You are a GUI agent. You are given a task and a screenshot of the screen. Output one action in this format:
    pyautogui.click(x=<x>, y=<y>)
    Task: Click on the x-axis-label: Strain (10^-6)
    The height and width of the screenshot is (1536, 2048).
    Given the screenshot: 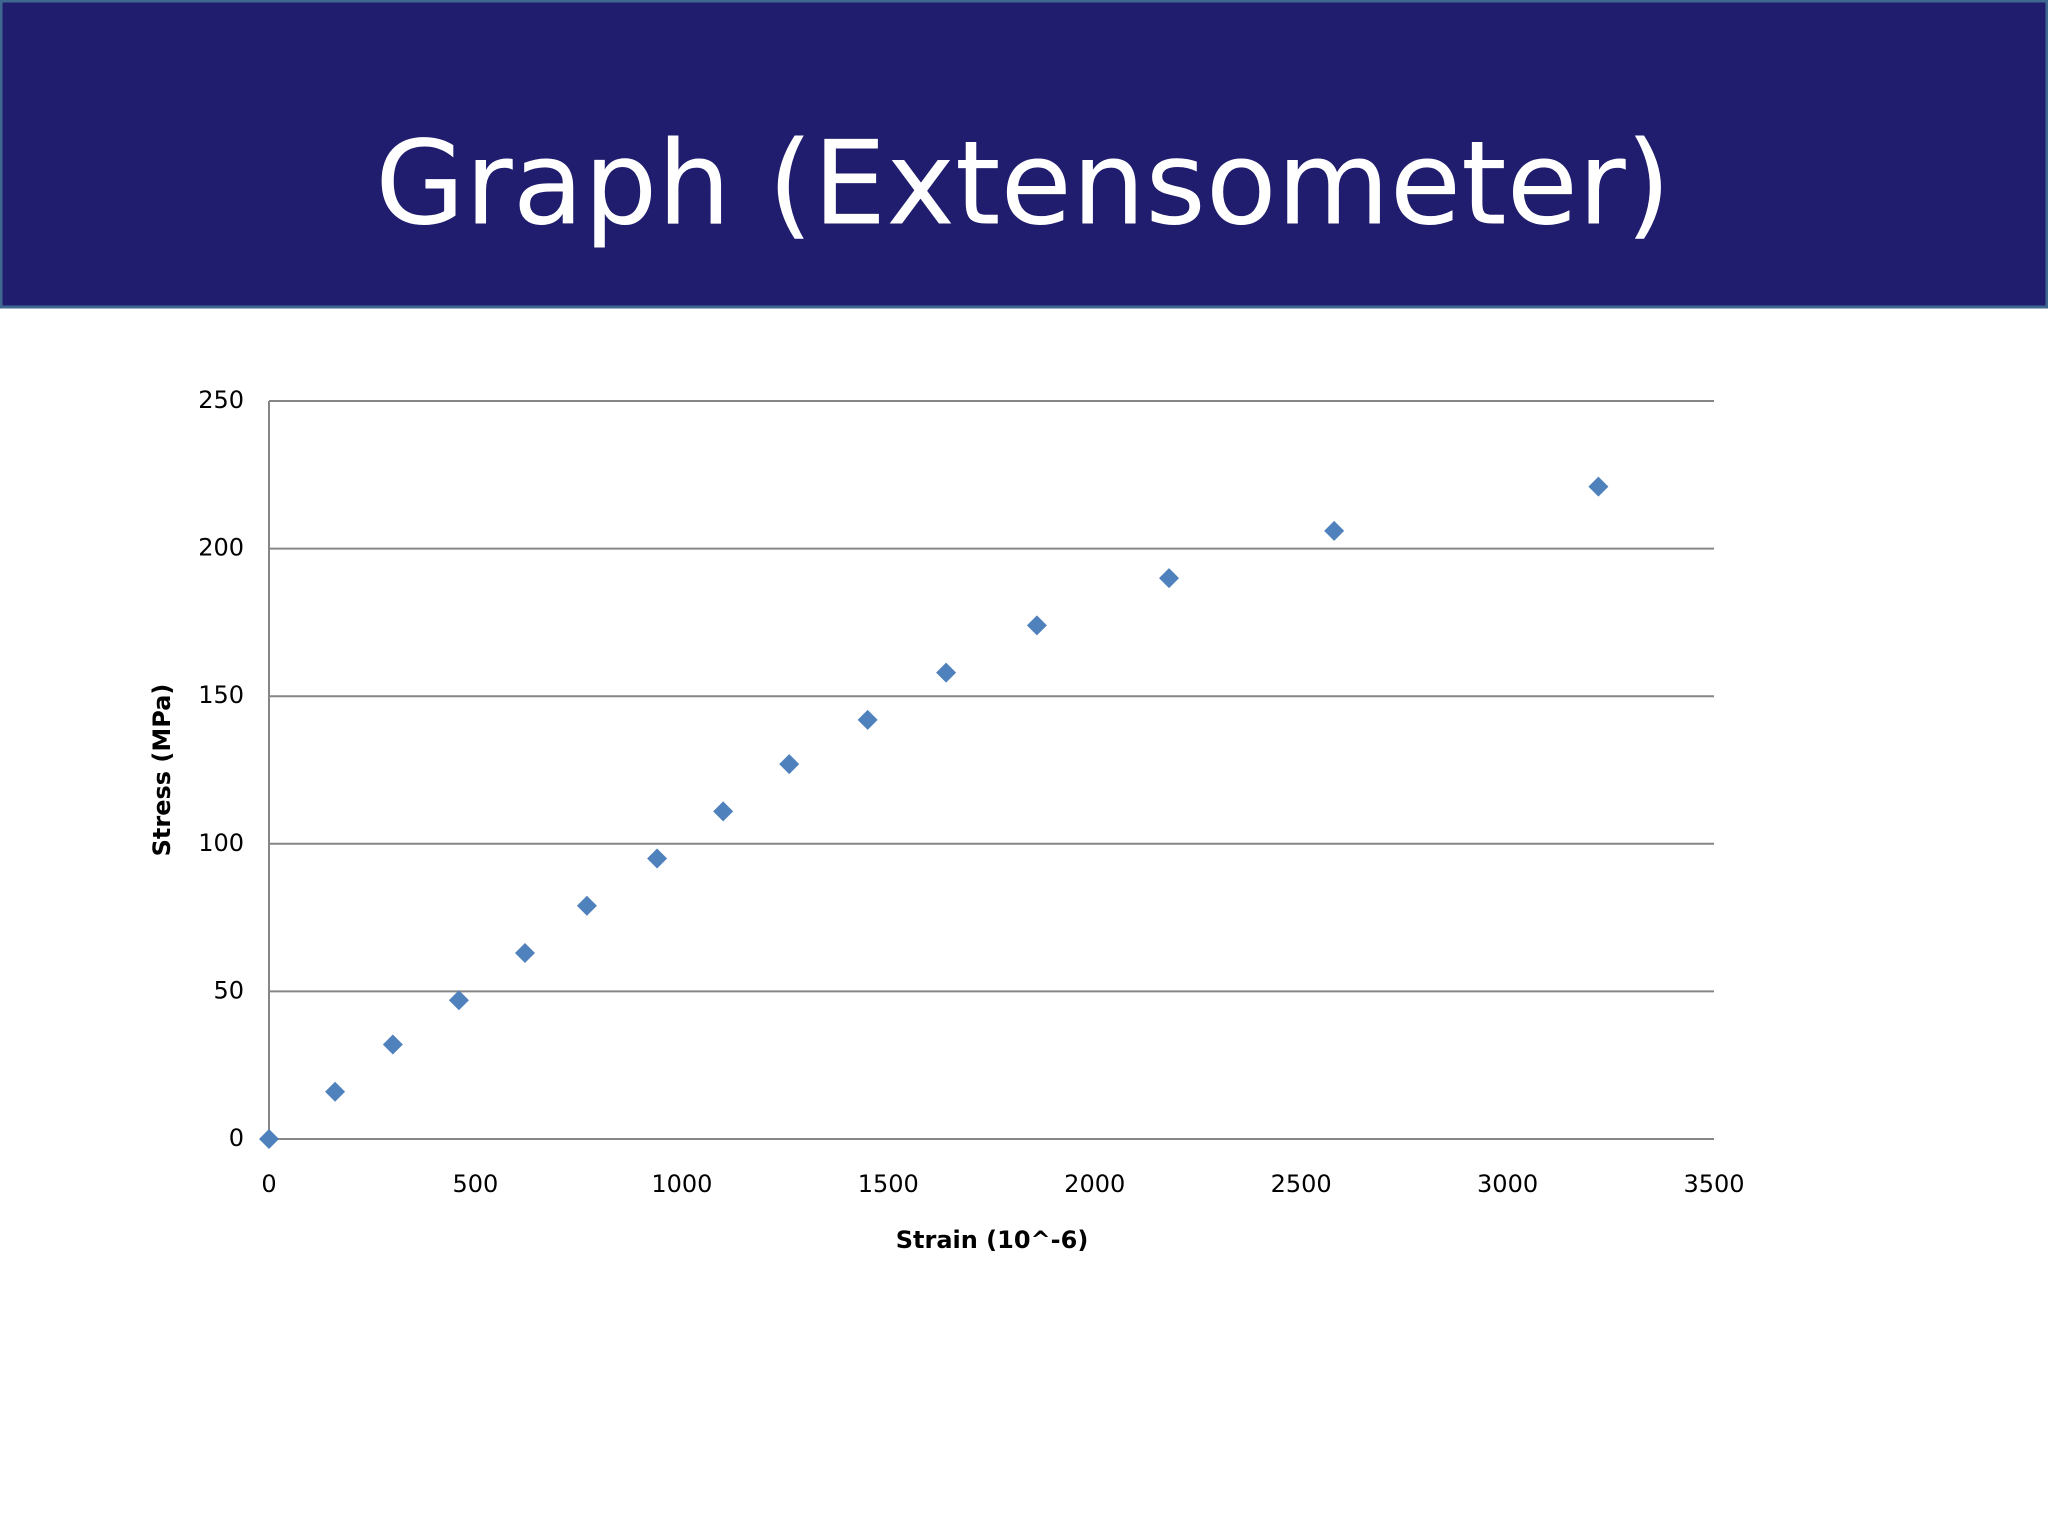 What is the action you would take?
    pyautogui.click(x=992, y=1240)
    